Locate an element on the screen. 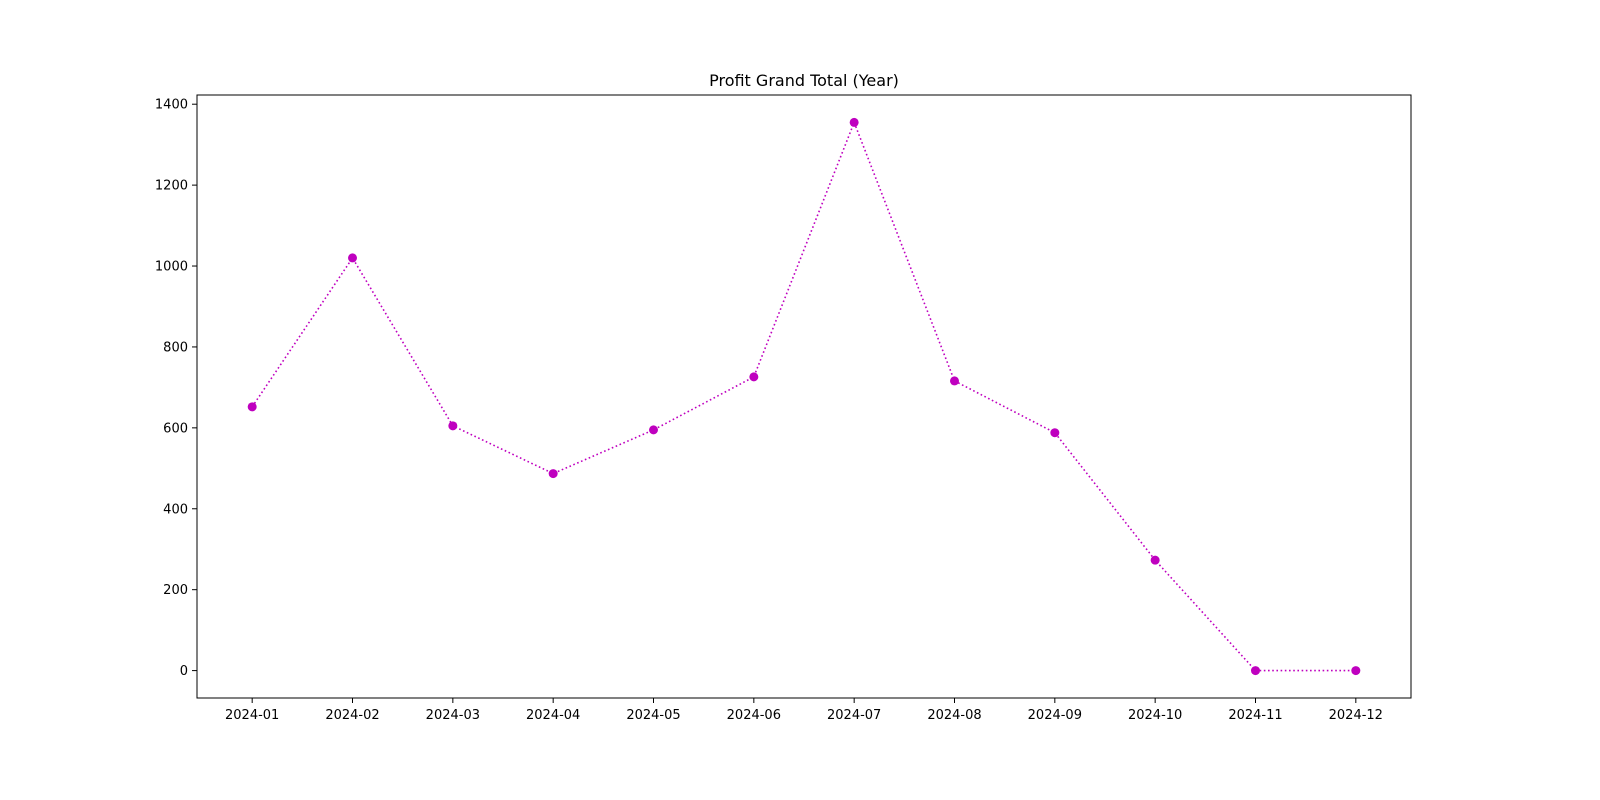 This screenshot has height=800, width=1600. y-tick-label: 1400 is located at coordinates (171, 105).